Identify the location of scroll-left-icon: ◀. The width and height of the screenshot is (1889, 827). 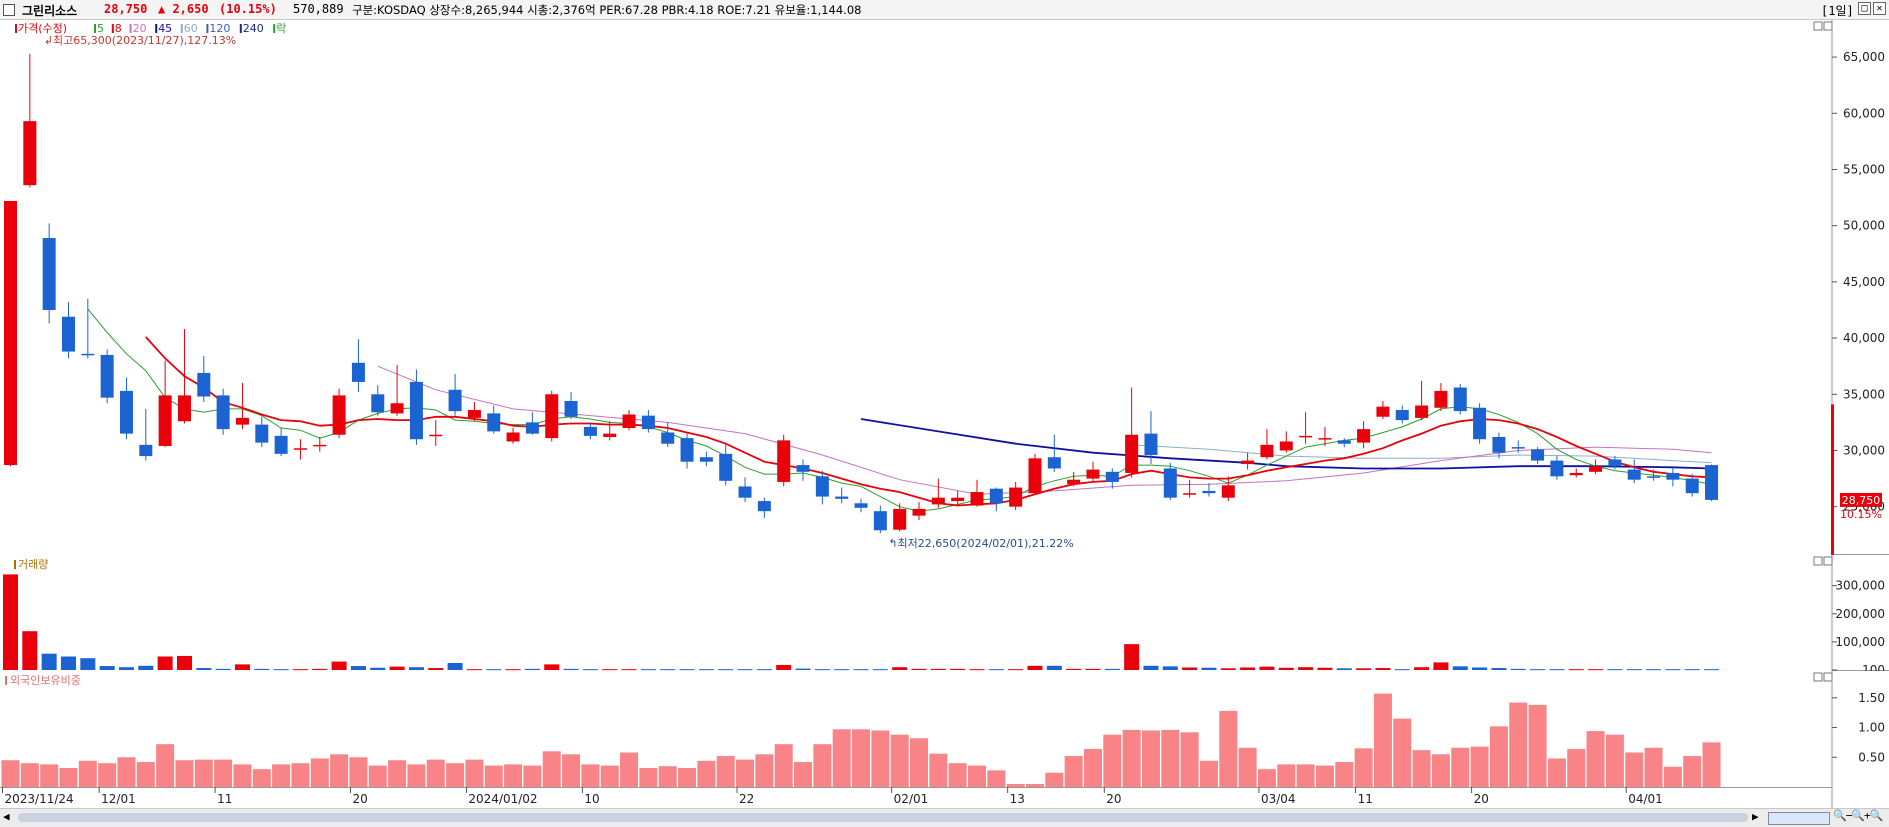
(6, 816).